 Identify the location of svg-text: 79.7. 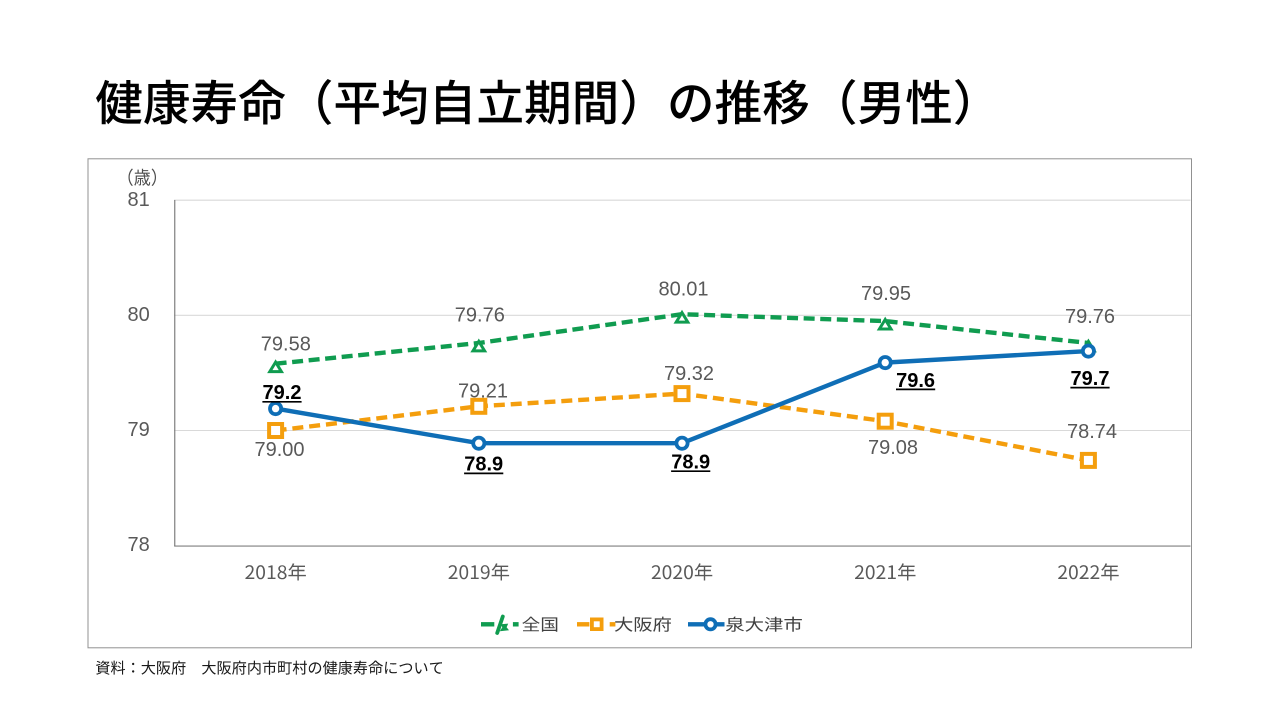
(1090, 379).